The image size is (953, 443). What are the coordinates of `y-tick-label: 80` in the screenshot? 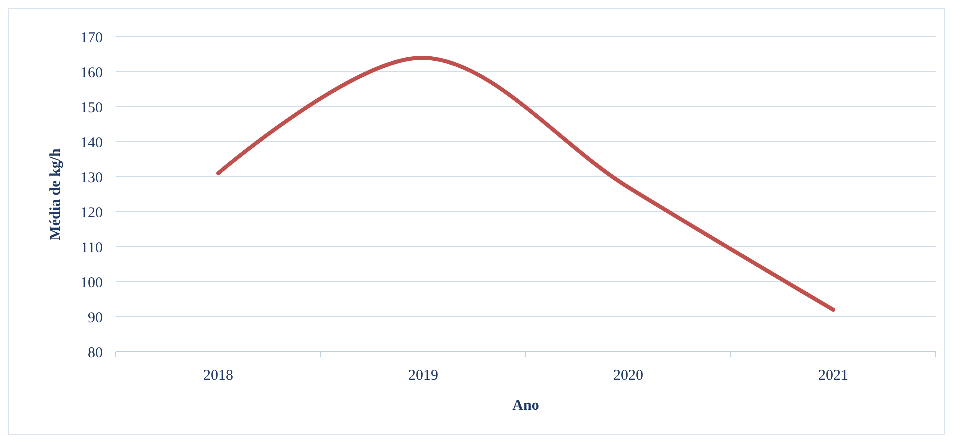 It's located at (95, 353).